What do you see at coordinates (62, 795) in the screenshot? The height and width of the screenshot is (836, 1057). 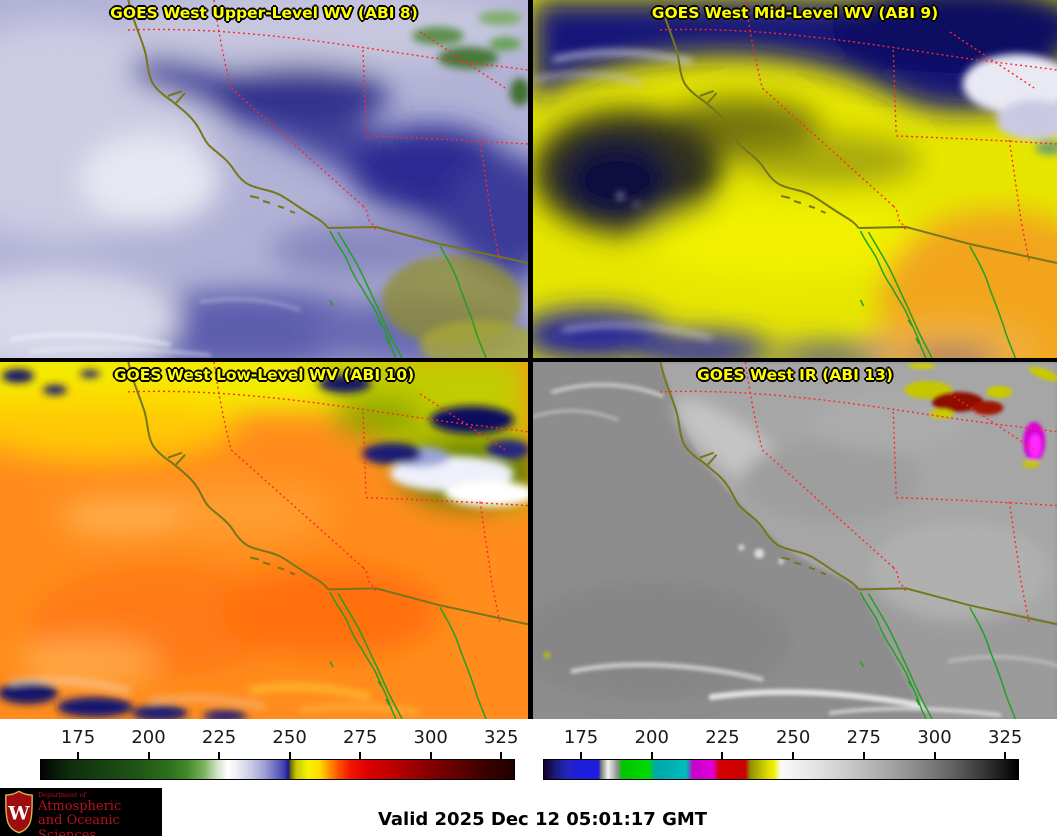 I see `logo-dept-line: Department of` at bounding box center [62, 795].